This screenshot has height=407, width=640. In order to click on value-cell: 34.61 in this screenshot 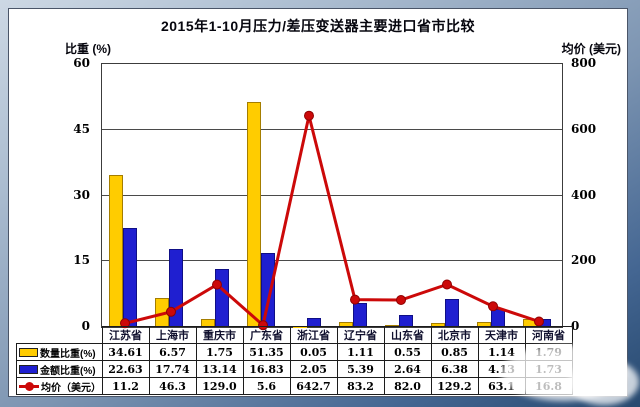, I will do `click(125, 352)`.